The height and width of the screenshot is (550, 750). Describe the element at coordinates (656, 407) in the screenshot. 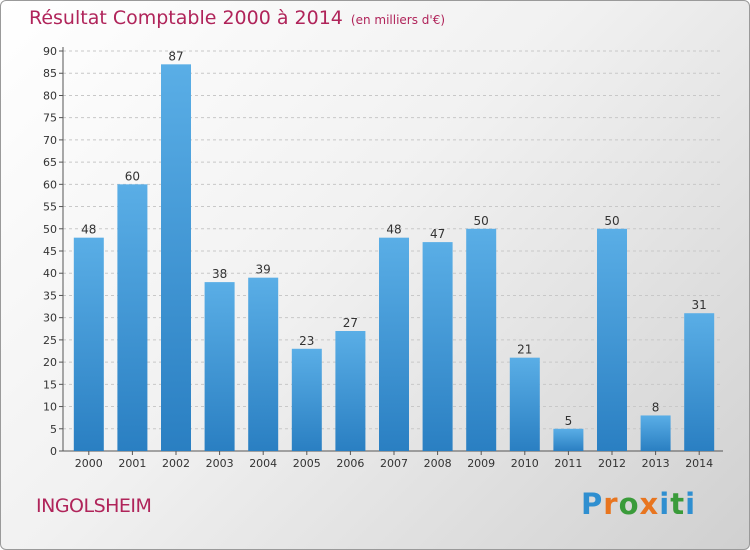

I see `value-label: 8` at that location.